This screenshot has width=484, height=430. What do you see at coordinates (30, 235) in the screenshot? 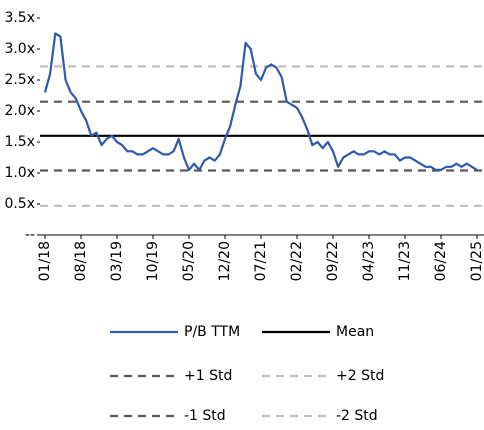
I see `y-tick-label: --` at bounding box center [30, 235].